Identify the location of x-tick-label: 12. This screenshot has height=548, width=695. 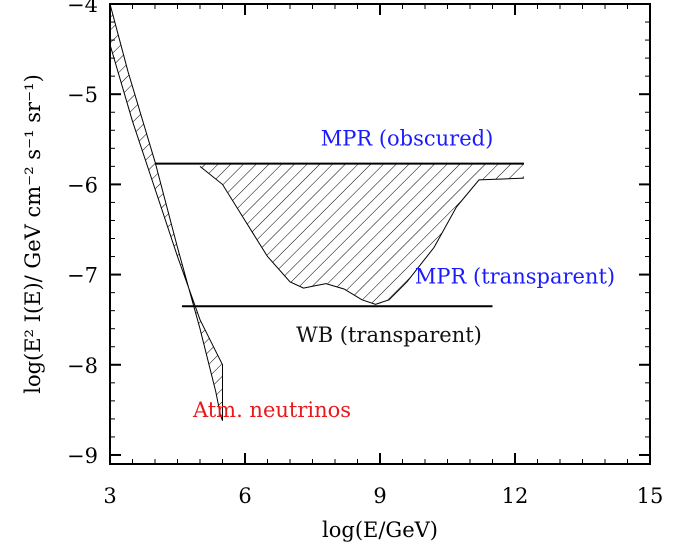
(515, 496).